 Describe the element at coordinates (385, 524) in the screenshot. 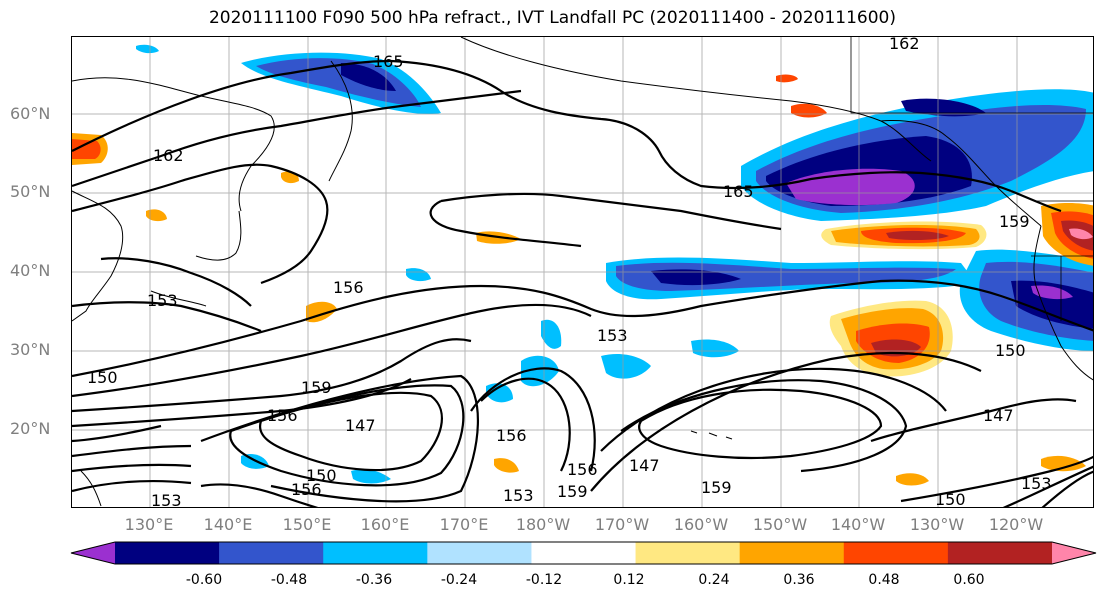

I see `lon-label-160e: 160°E` at that location.